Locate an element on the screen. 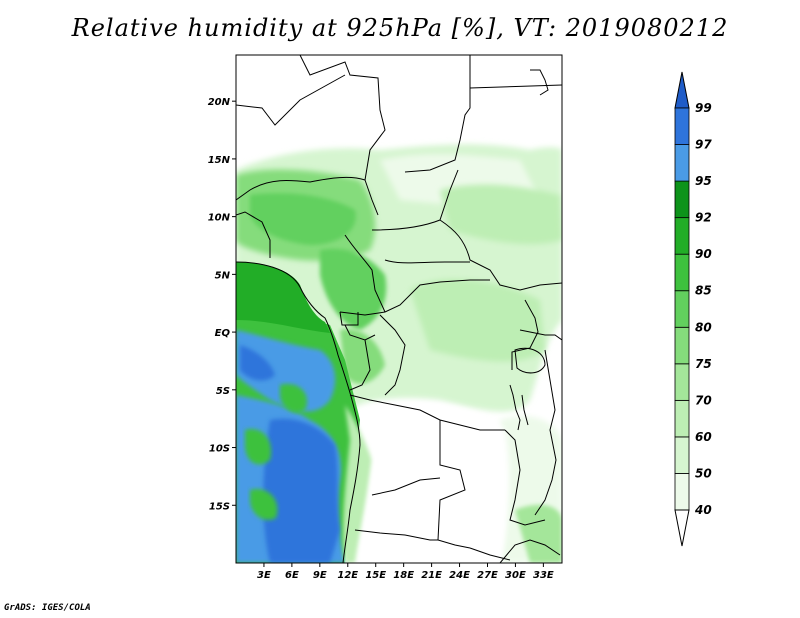 This screenshot has height=618, width=800. colorbar-label: 95 is located at coordinates (703, 181).